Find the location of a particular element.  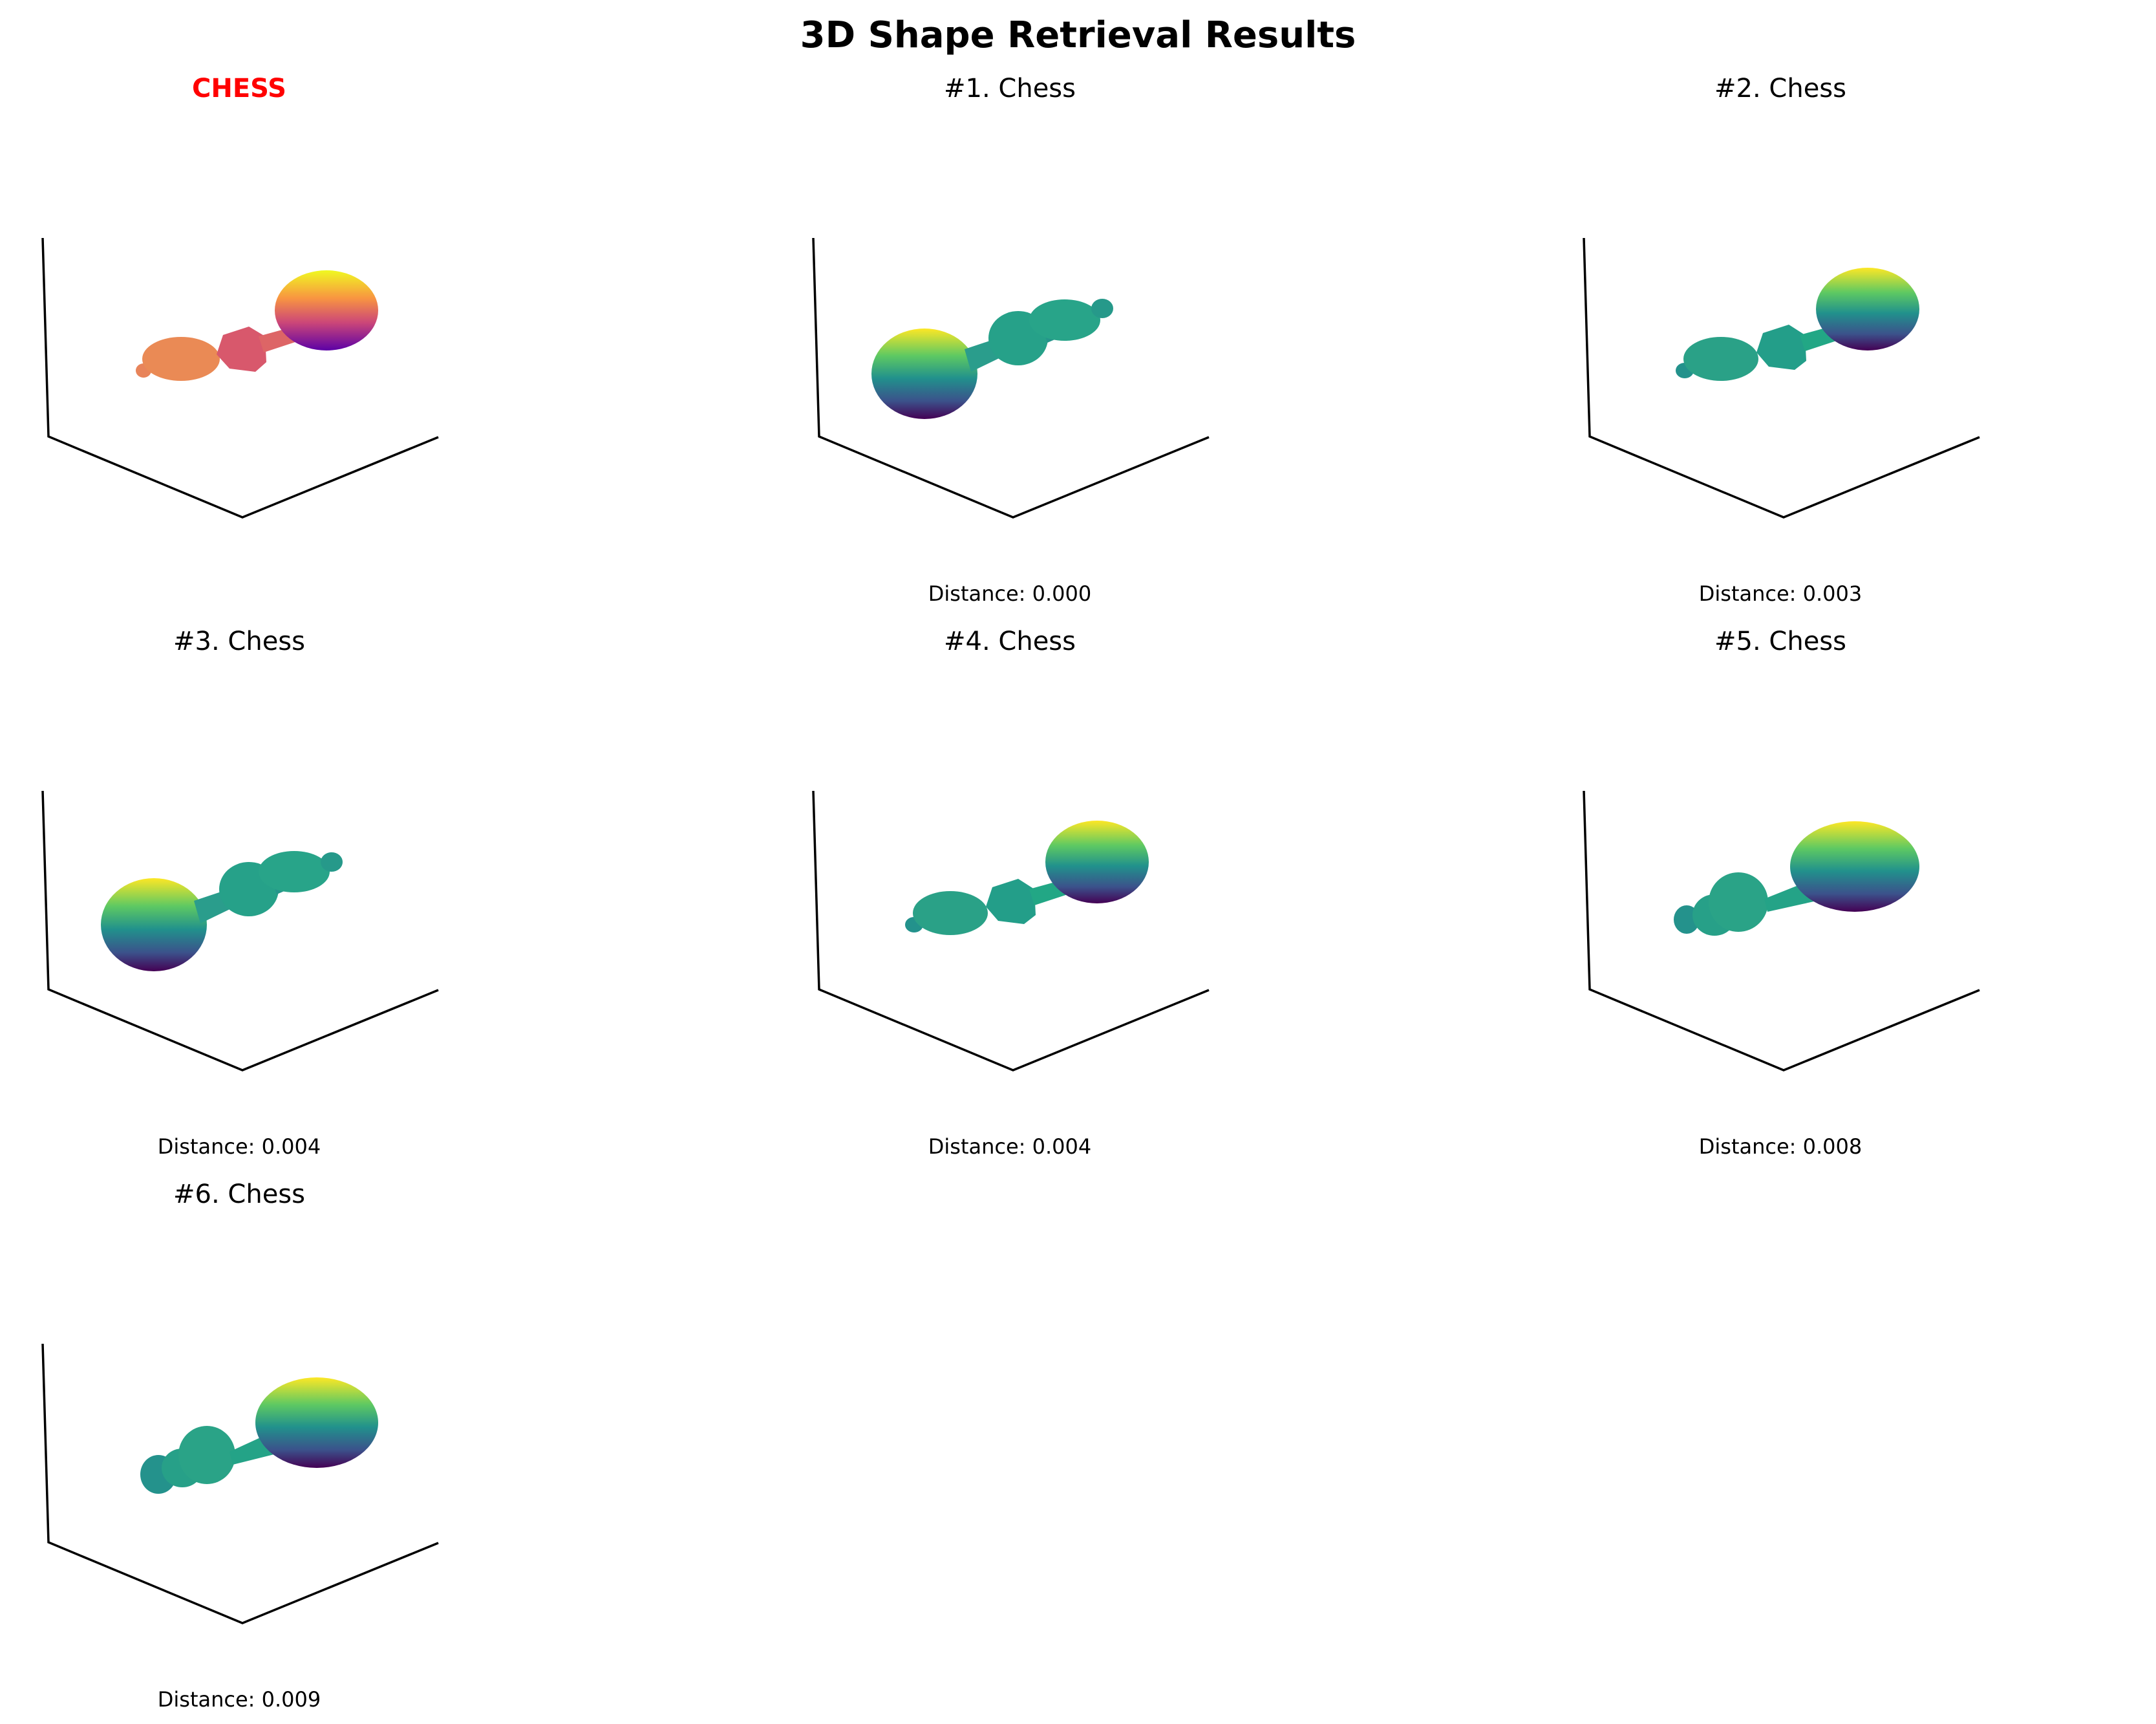

result-panel: #3. Chess Distance: 0.004 is located at coordinates (355, 856).